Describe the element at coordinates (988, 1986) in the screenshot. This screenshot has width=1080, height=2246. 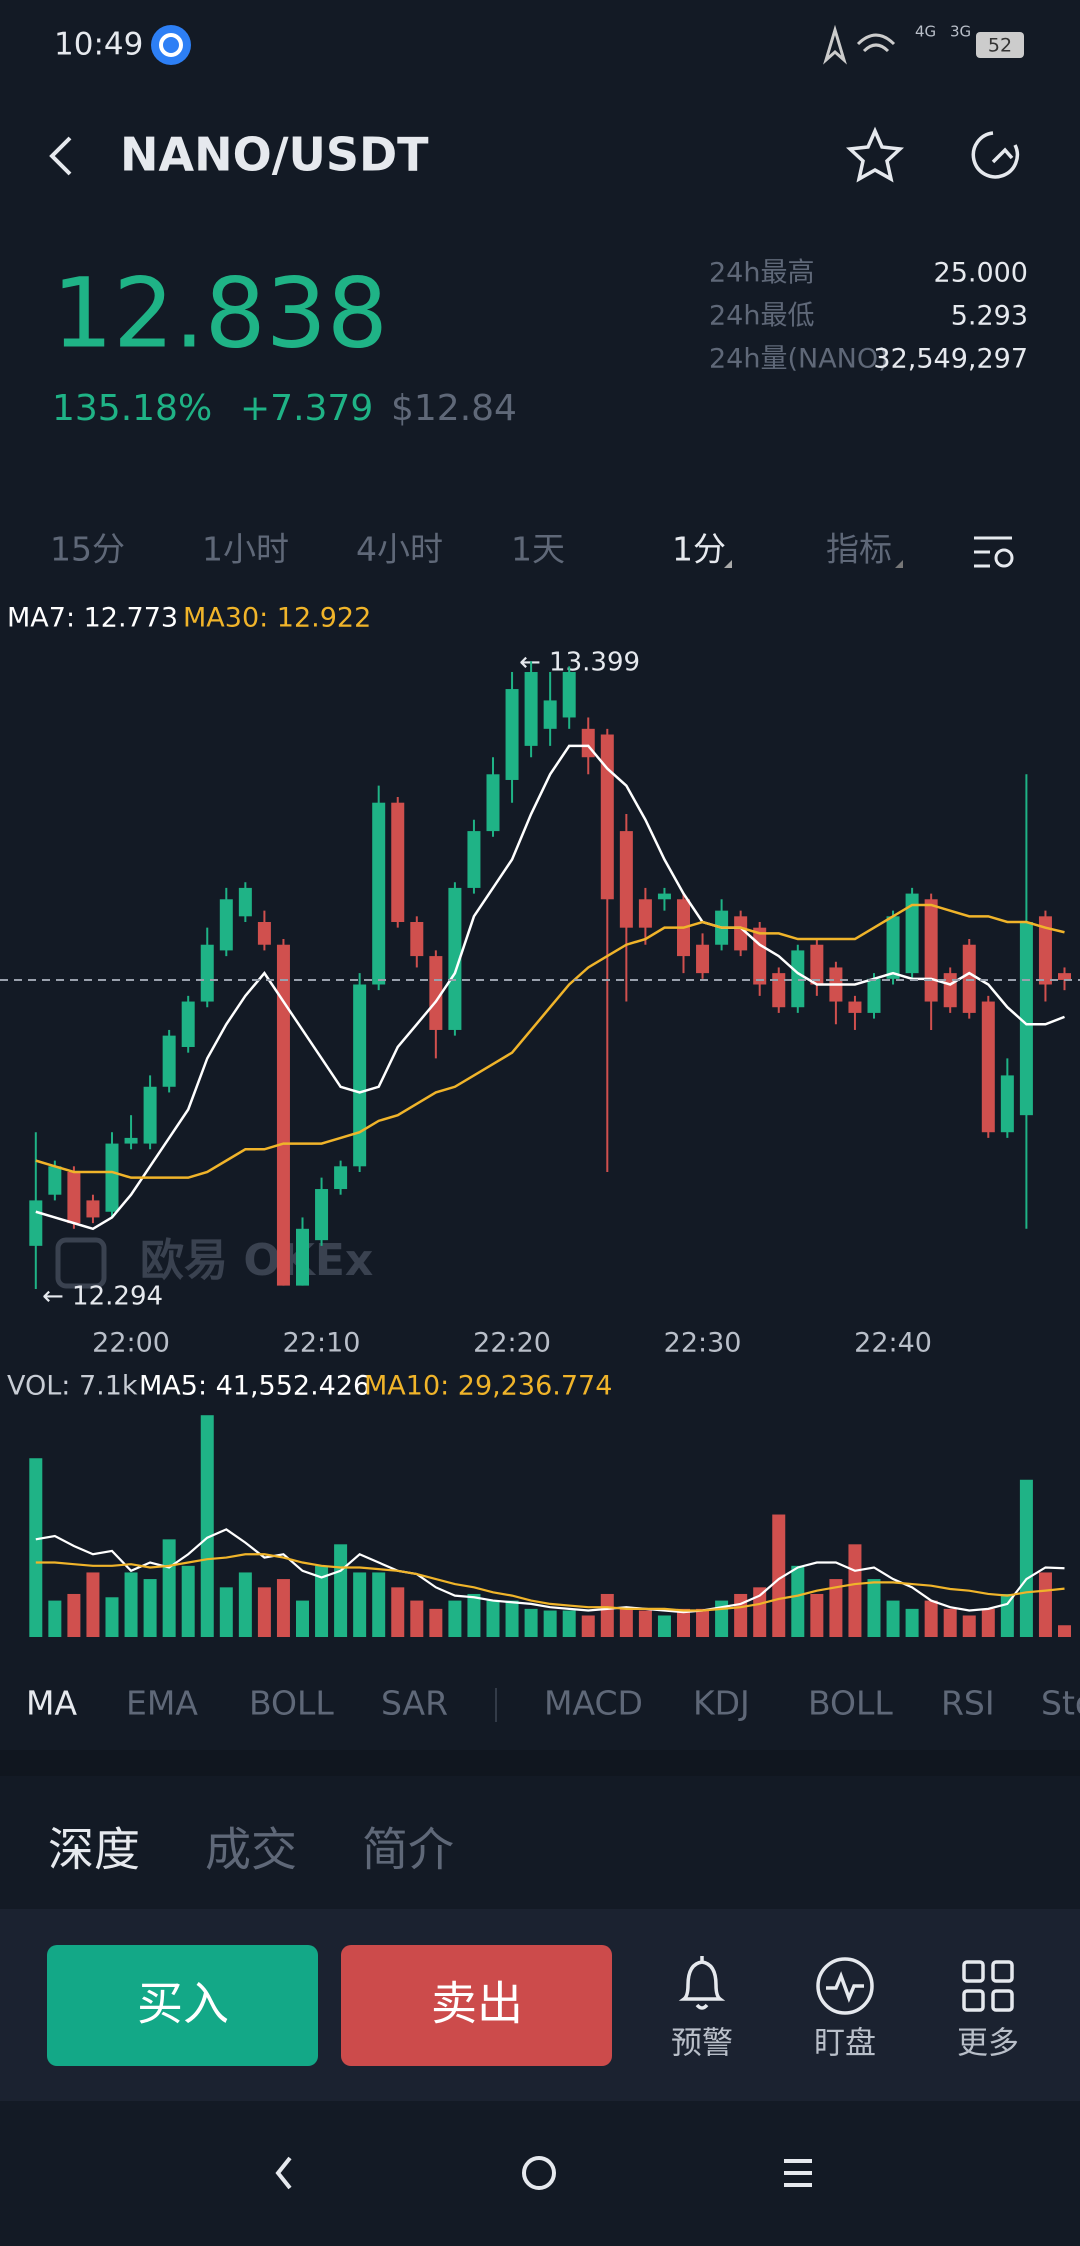
I see `more-button` at that location.